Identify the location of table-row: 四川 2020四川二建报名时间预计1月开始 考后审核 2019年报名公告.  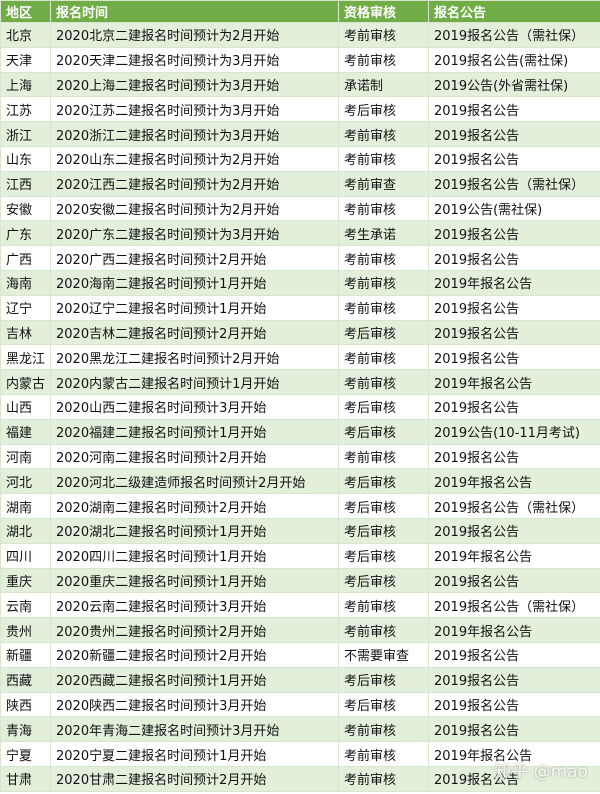
(300, 555).